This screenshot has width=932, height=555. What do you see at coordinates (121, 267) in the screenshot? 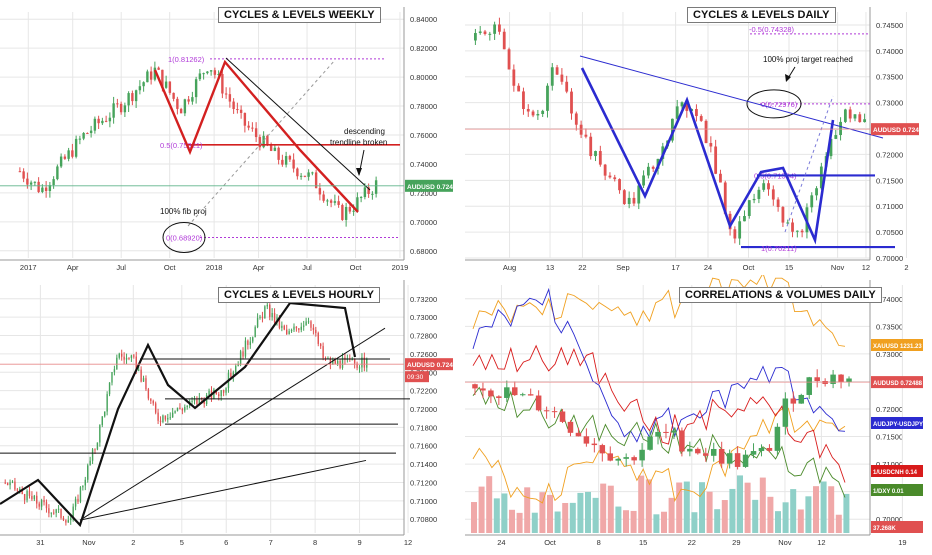
I see `x-tick-label: Jul` at bounding box center [121, 267].